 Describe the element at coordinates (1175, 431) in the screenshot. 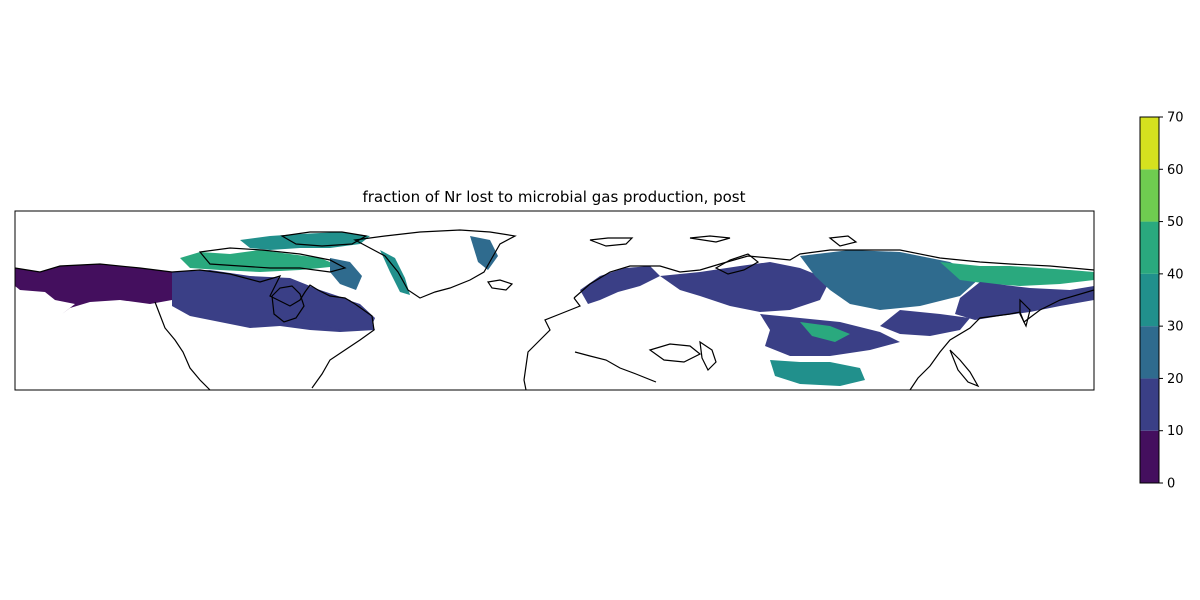

I see `colorbar-tick-label: 10` at that location.